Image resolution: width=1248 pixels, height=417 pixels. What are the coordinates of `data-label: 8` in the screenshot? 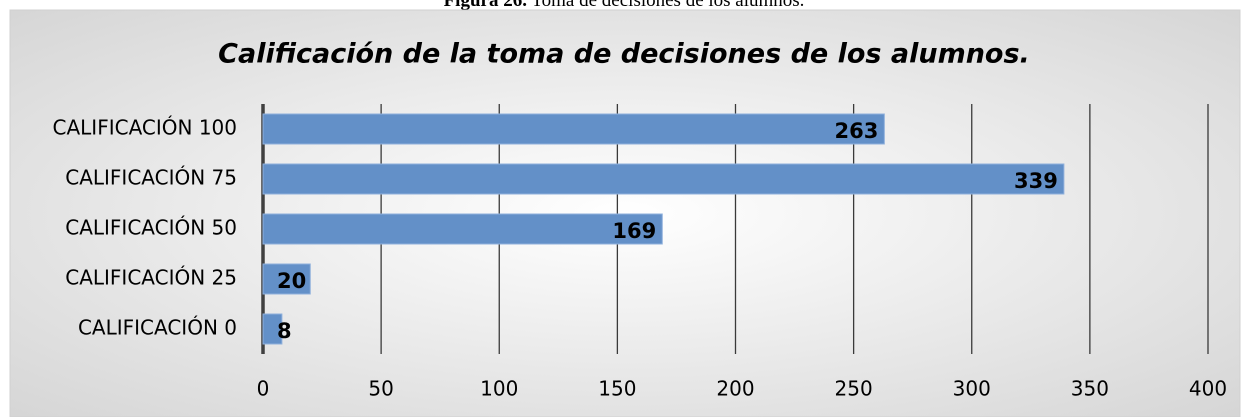 It's located at (284, 331).